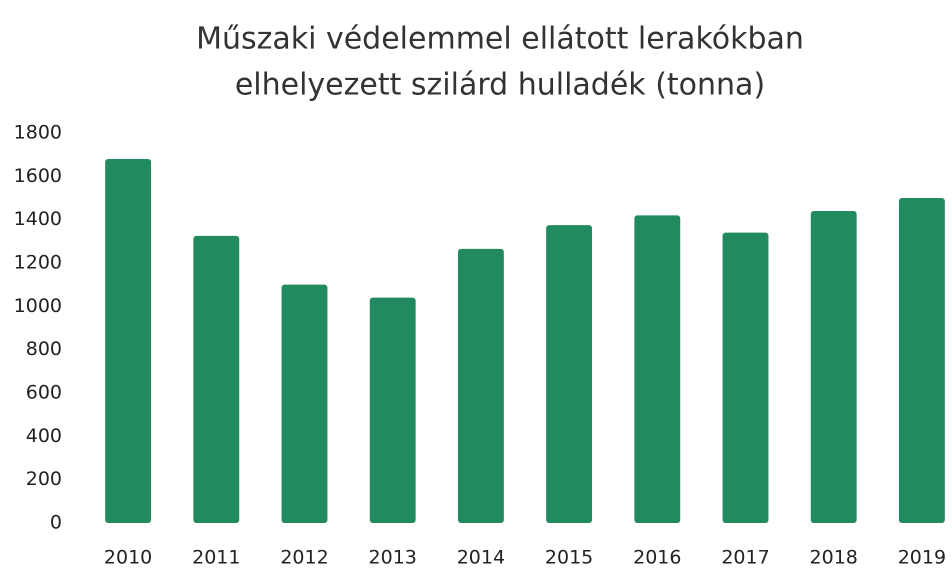  Describe the element at coordinates (38, 176) in the screenshot. I see `y-tick-label: 1600` at that location.